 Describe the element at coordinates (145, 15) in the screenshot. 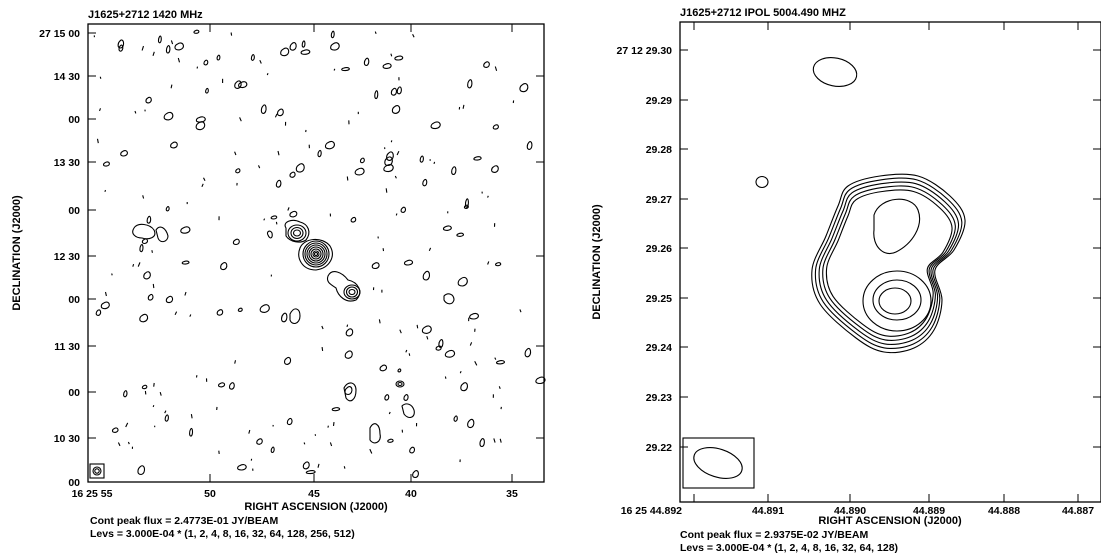

I see `panel-1-title: J1625+2712 1420 MHz` at that location.